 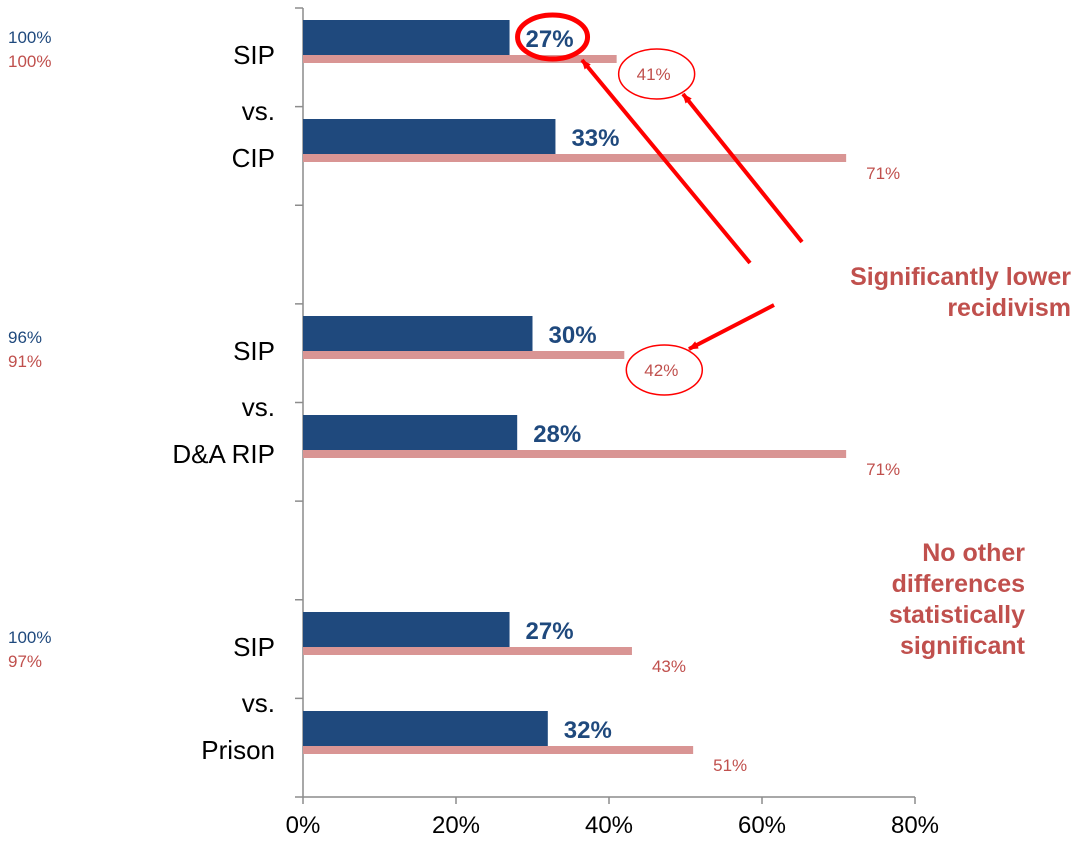 I want to click on annotation-line: differences, so click(x=958, y=584).